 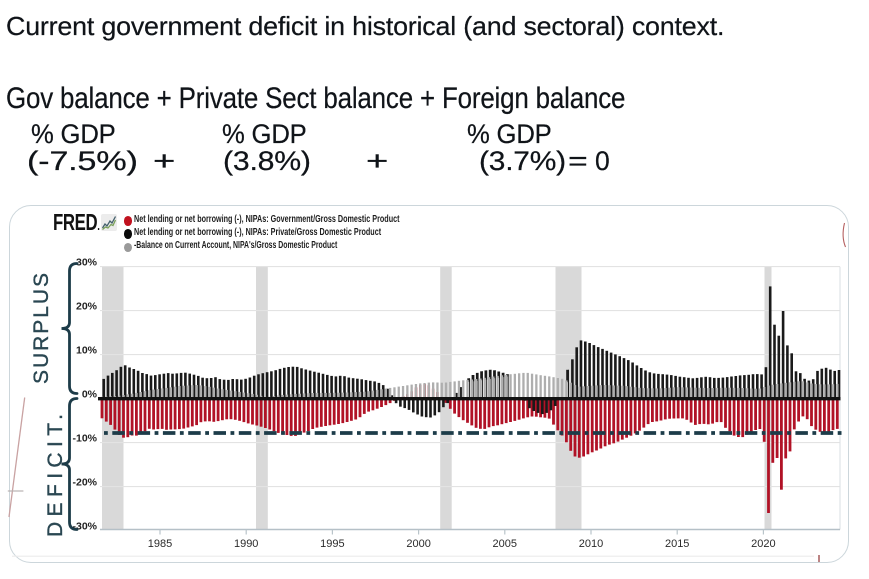 I want to click on svg-text: SURPLUS, so click(x=41, y=328).